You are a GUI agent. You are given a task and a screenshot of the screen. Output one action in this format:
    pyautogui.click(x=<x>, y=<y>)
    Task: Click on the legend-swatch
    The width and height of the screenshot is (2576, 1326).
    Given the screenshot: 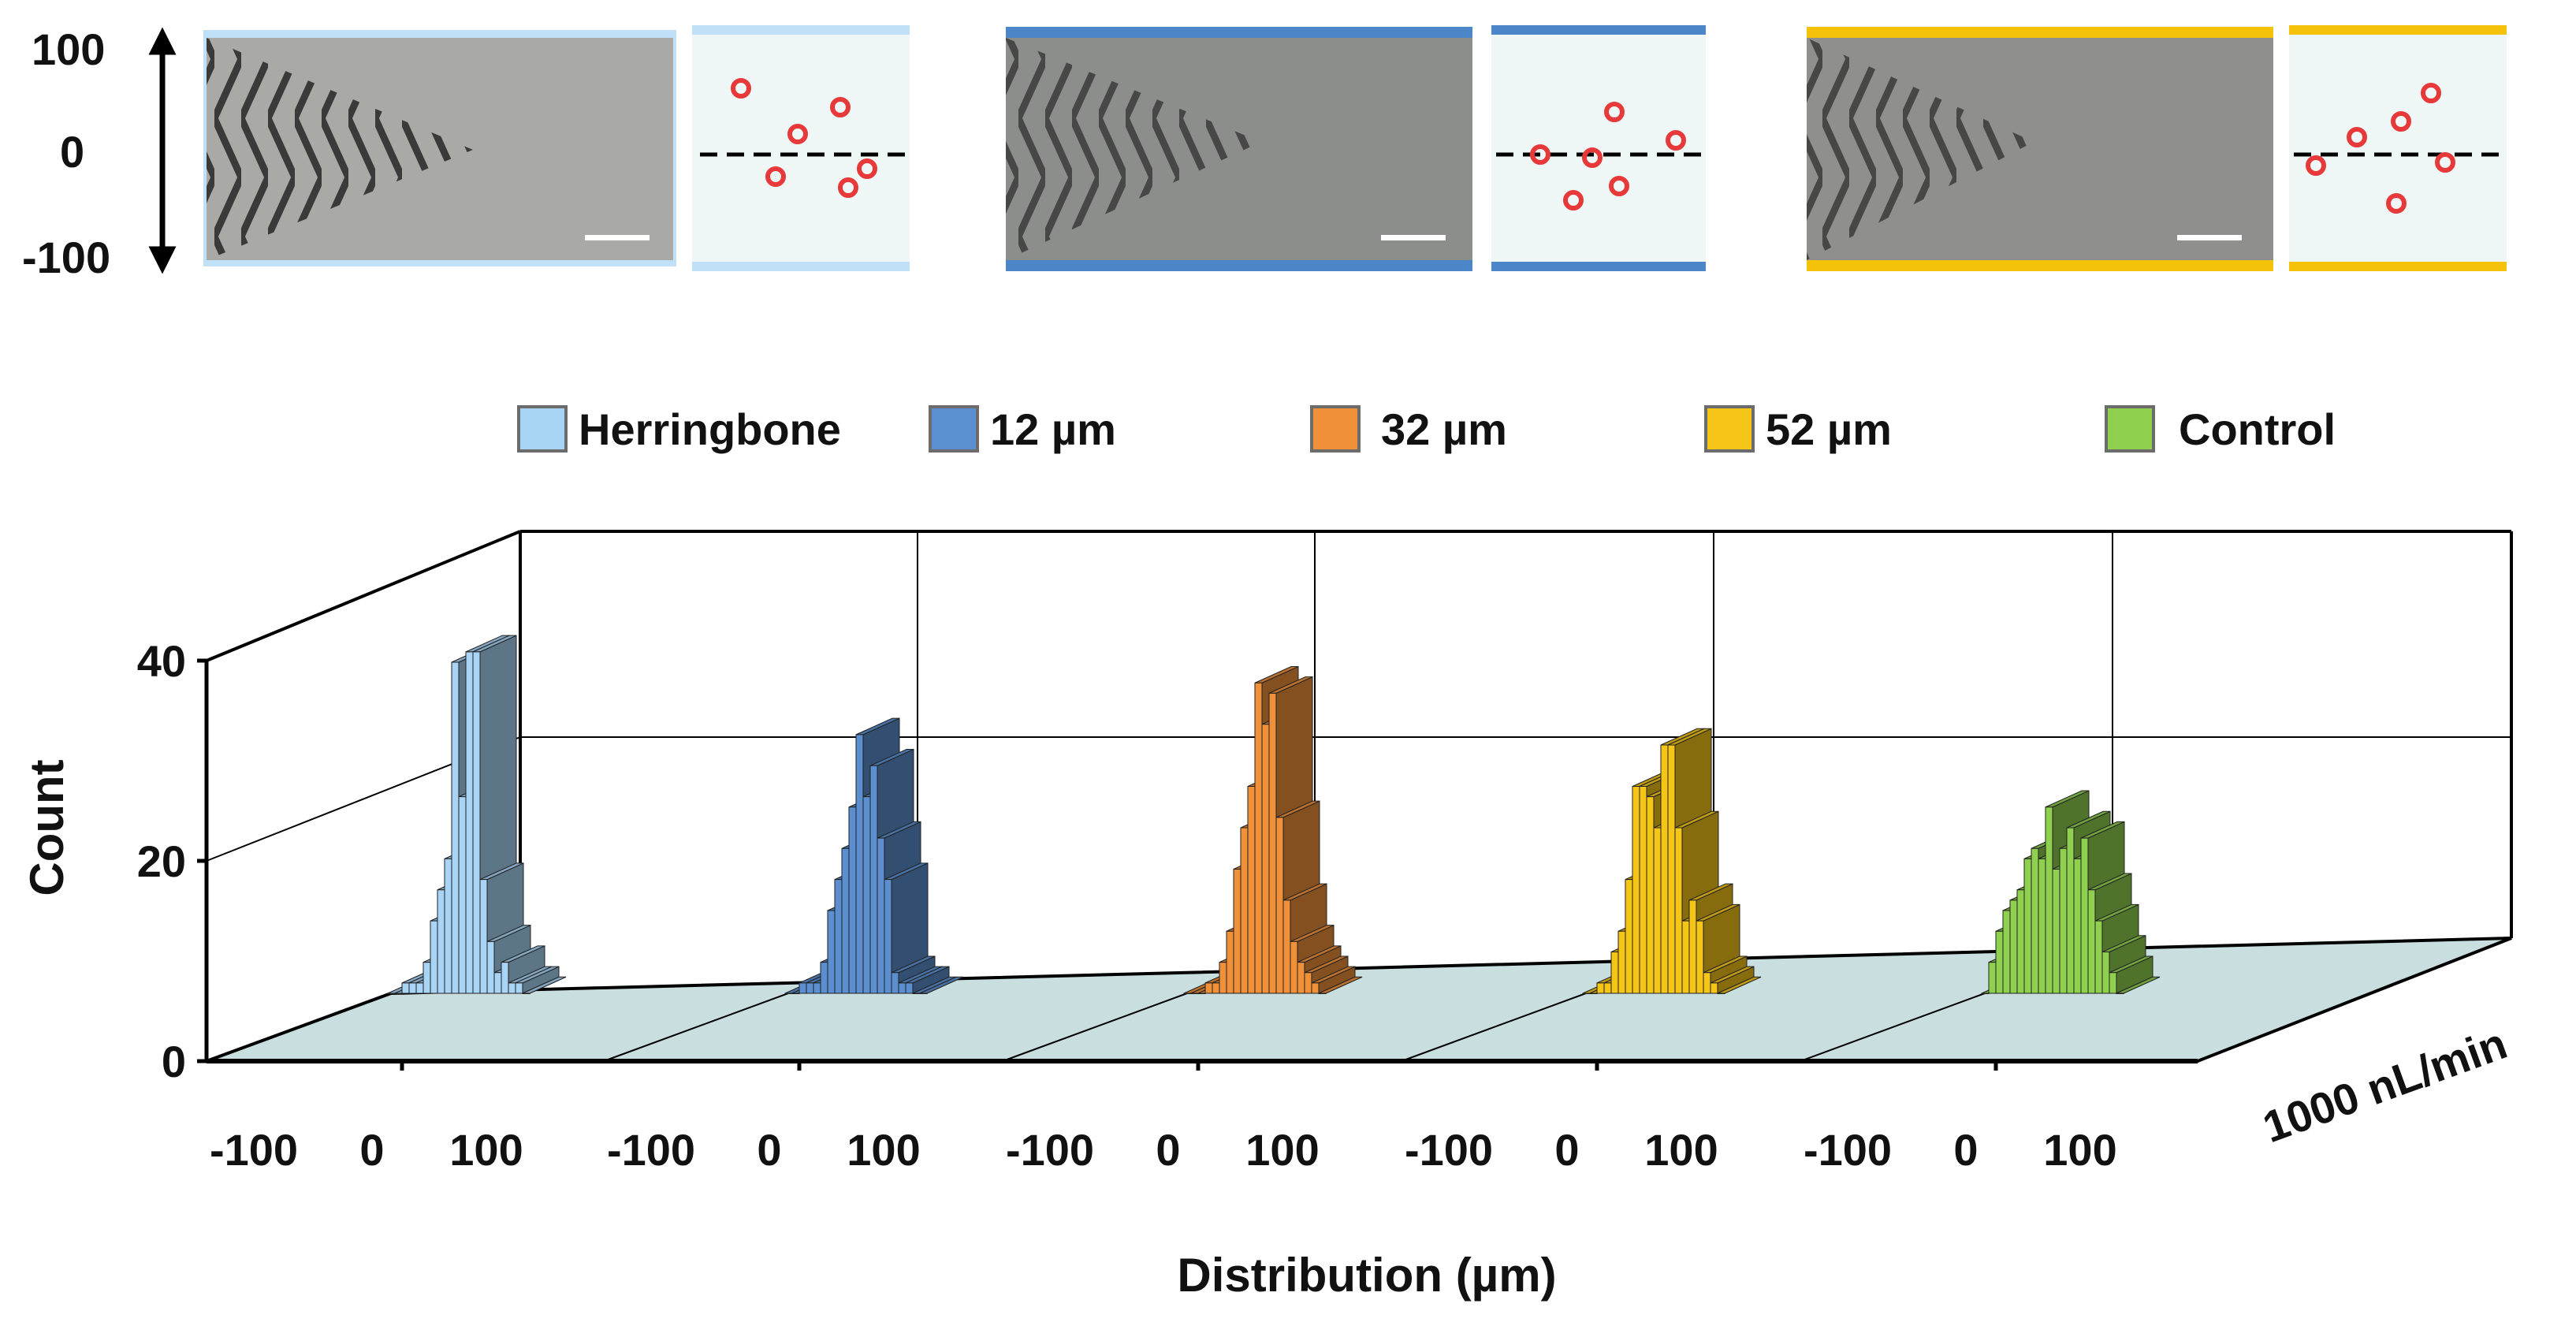 What is the action you would take?
    pyautogui.click(x=1335, y=429)
    